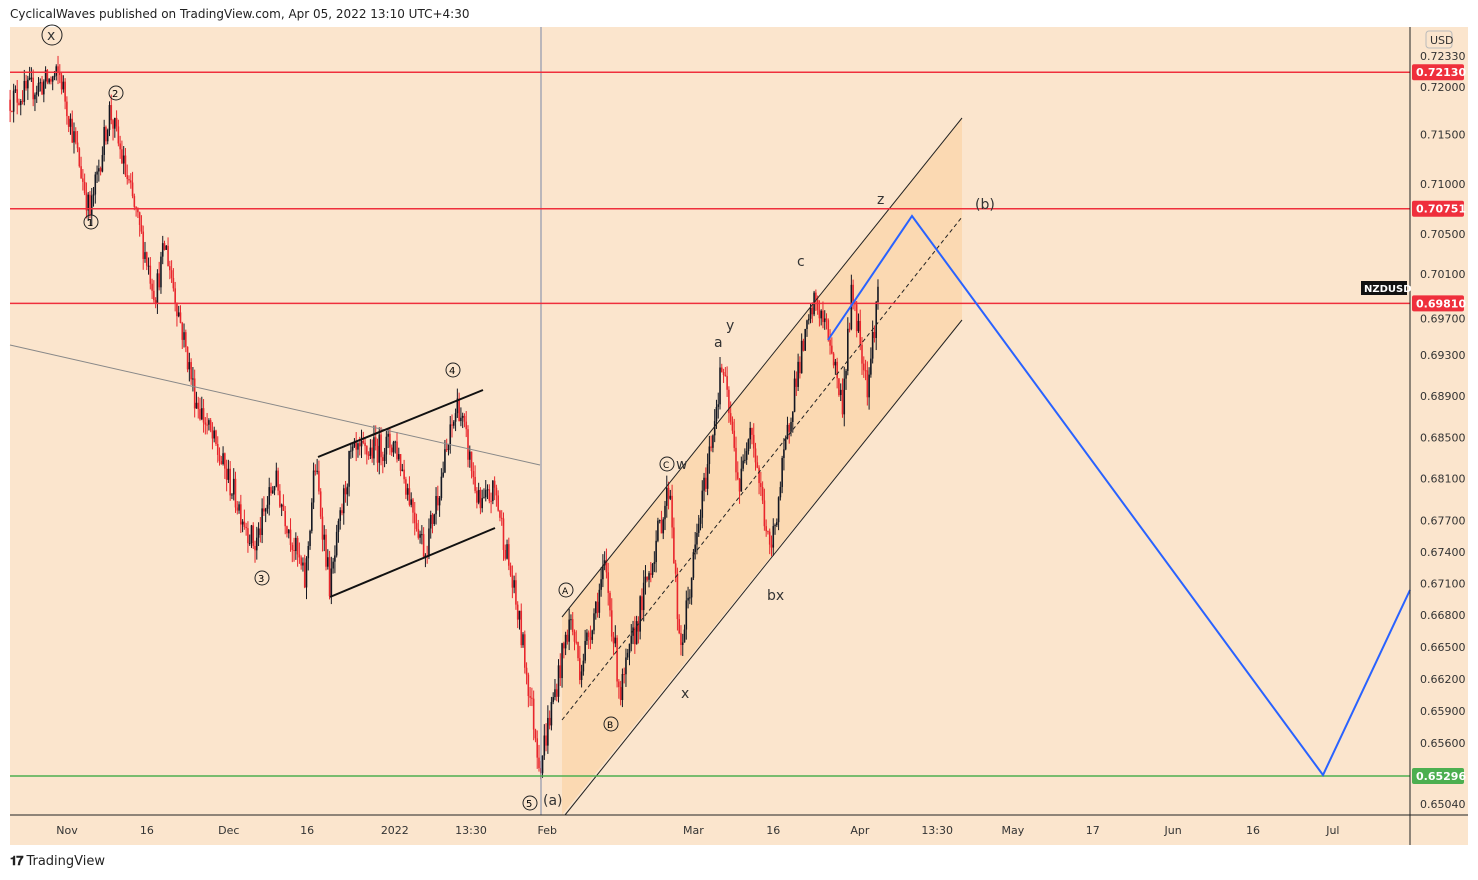 Image resolution: width=1478 pixels, height=880 pixels. What do you see at coordinates (57, 861) in the screenshot?
I see `tradingview-footer: 𝟏𝟕 TradingView` at bounding box center [57, 861].